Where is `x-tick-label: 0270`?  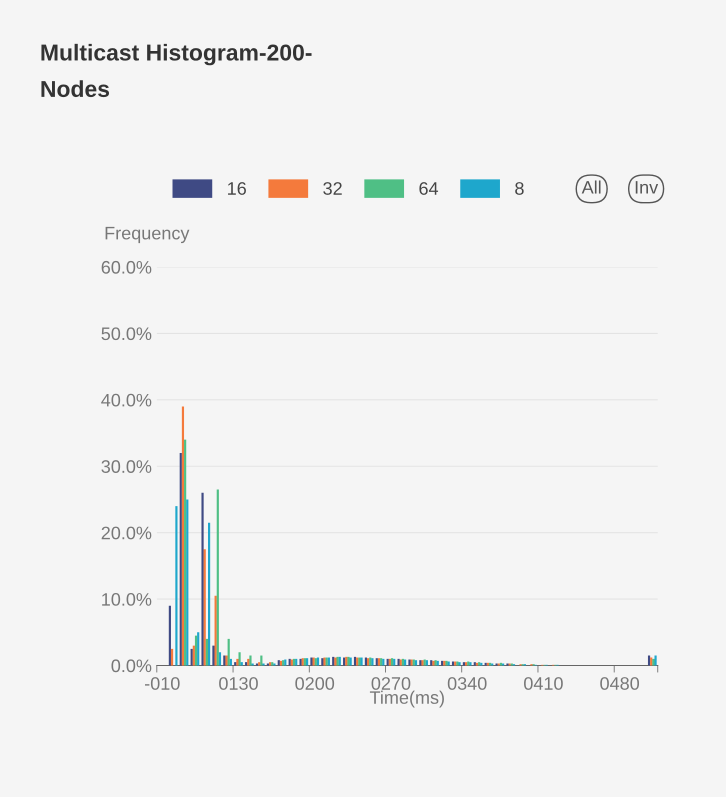 x-tick-label: 0270 is located at coordinates (391, 683).